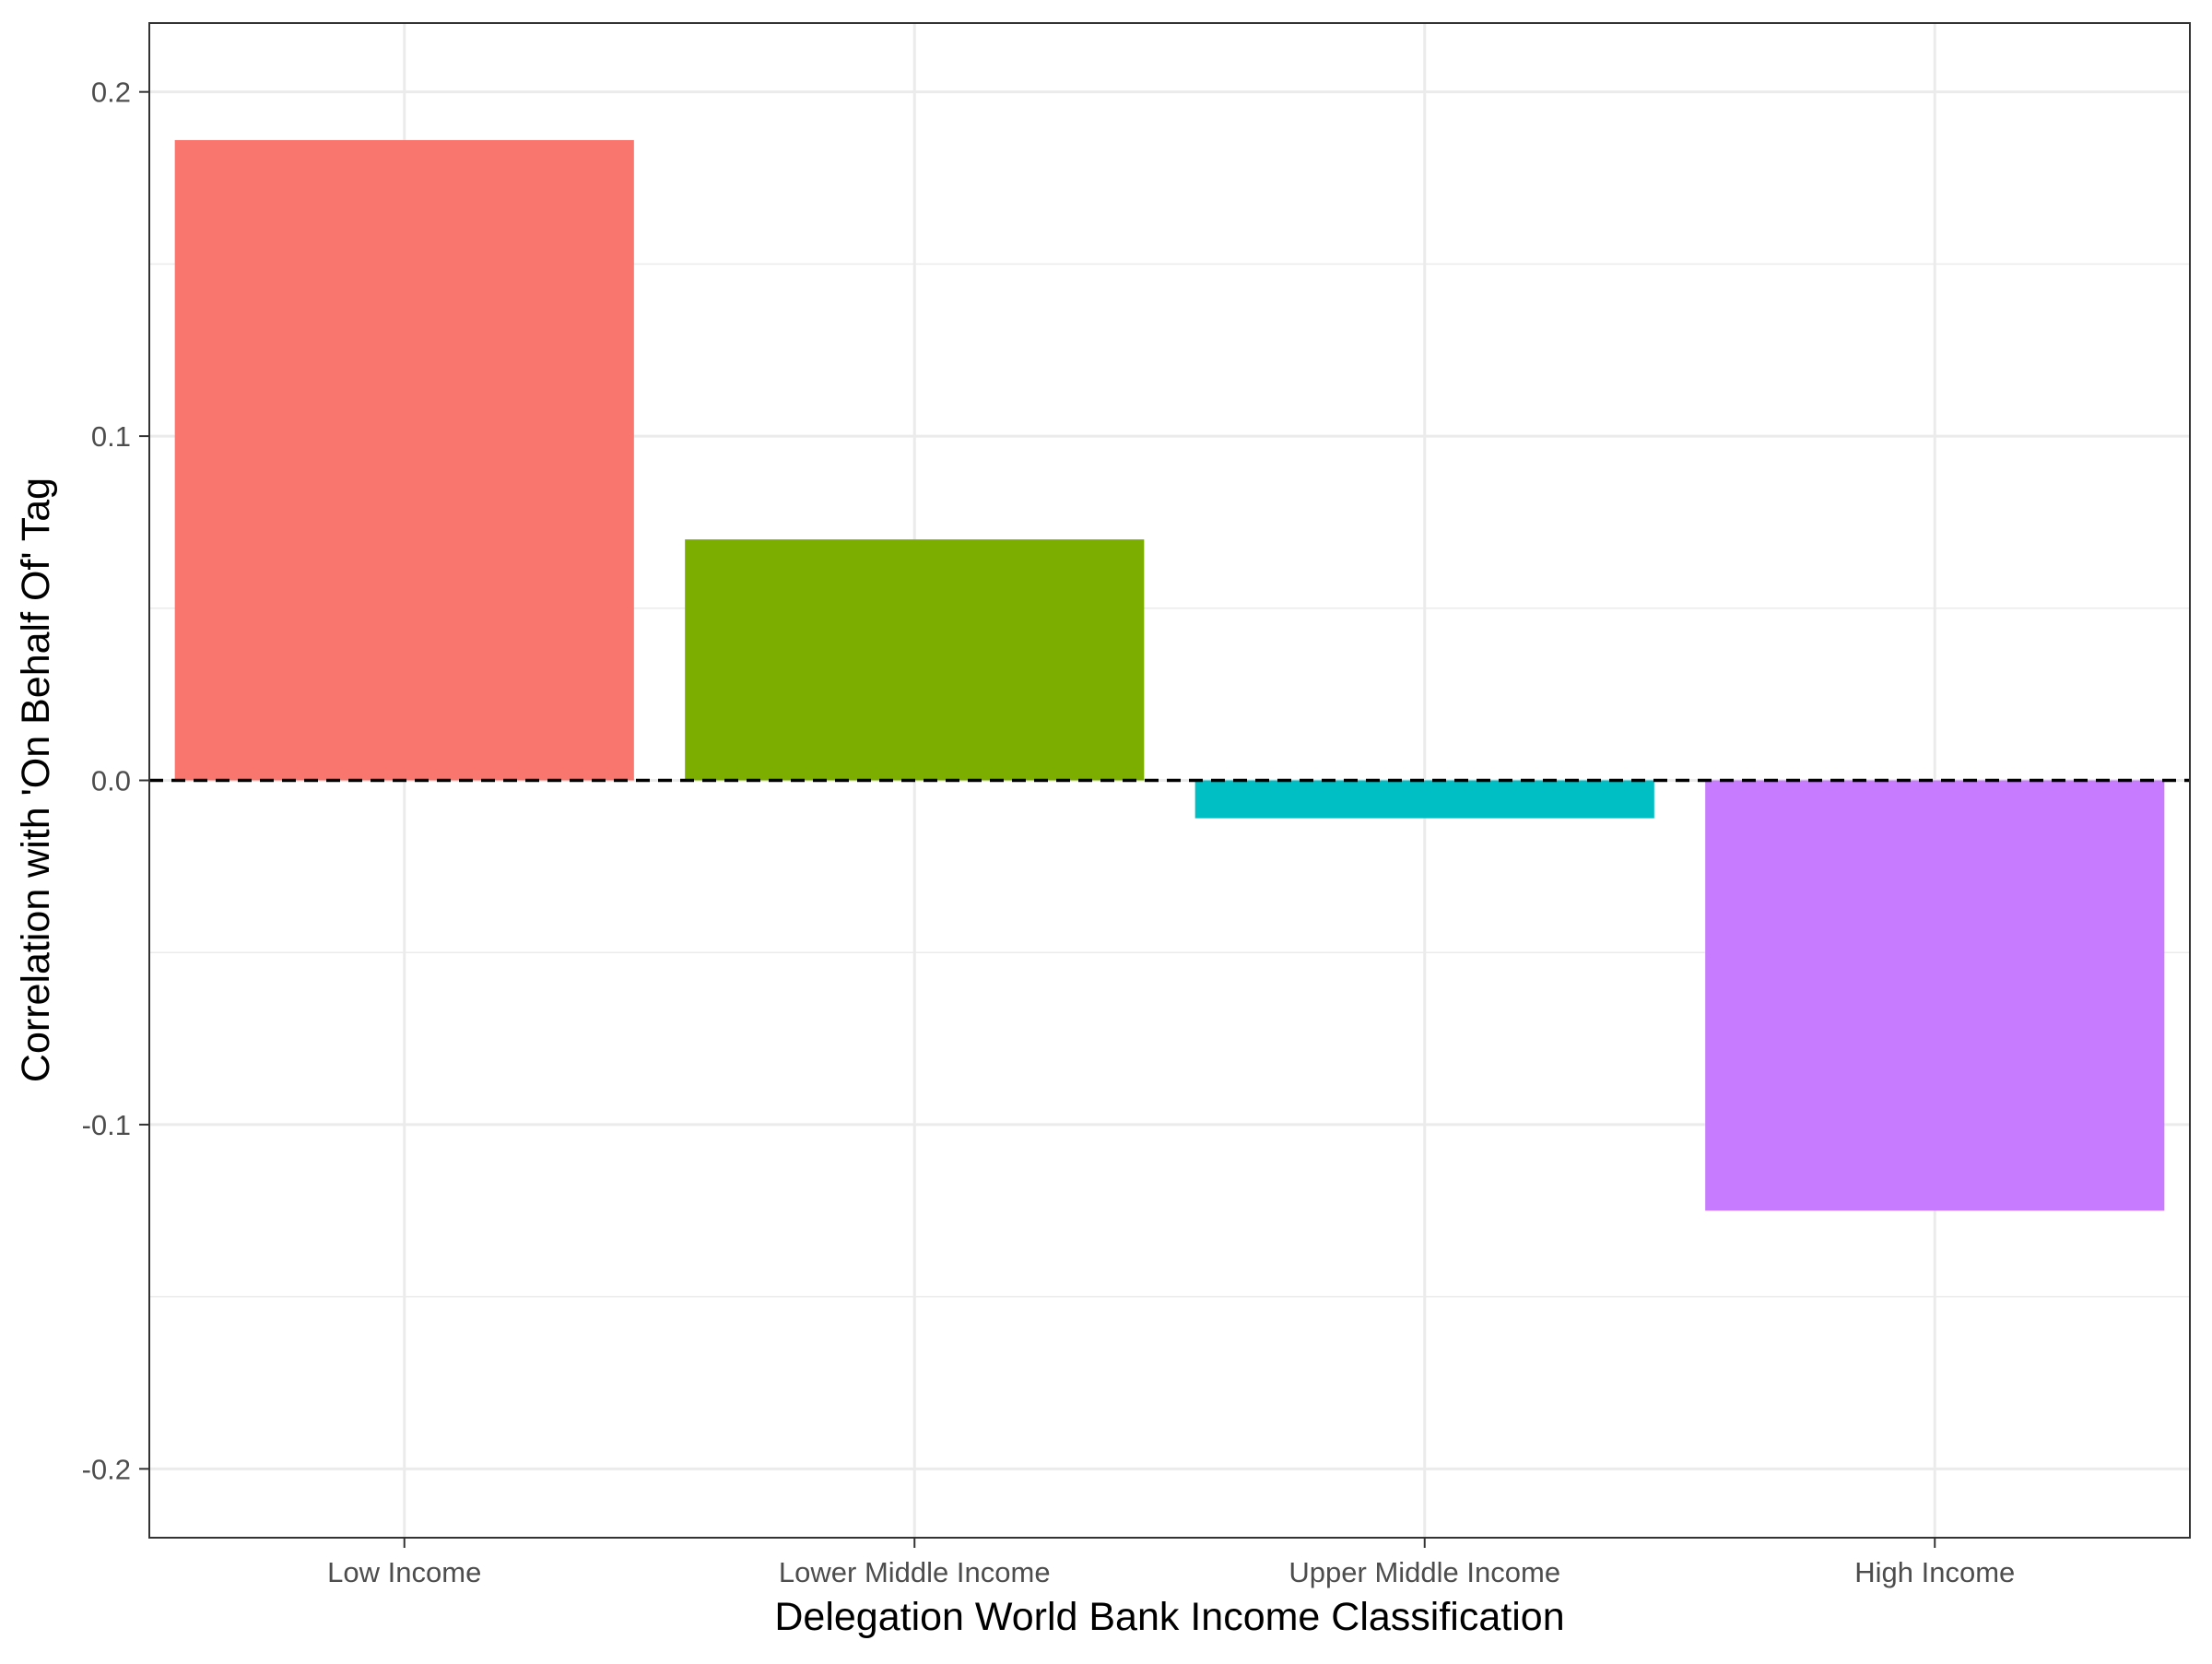 This screenshot has height=1664, width=2212. What do you see at coordinates (1934, 1572) in the screenshot?
I see `x-tick-label: High Income` at bounding box center [1934, 1572].